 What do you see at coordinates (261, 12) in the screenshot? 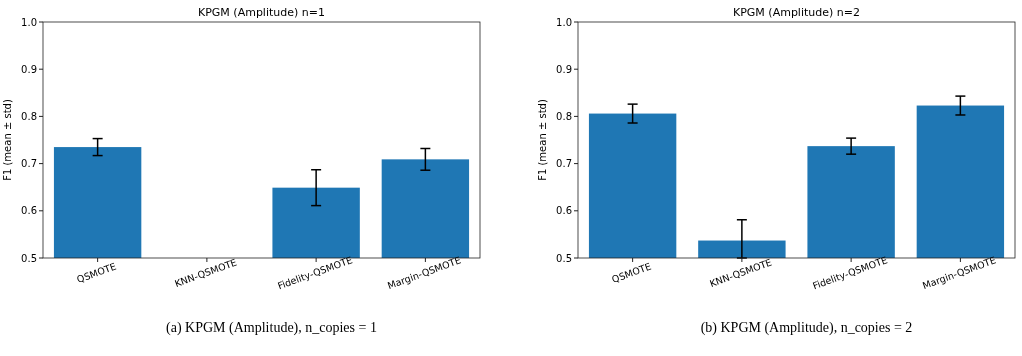
I see `chart-title: KPGM (Amplitude) n=1` at bounding box center [261, 12].